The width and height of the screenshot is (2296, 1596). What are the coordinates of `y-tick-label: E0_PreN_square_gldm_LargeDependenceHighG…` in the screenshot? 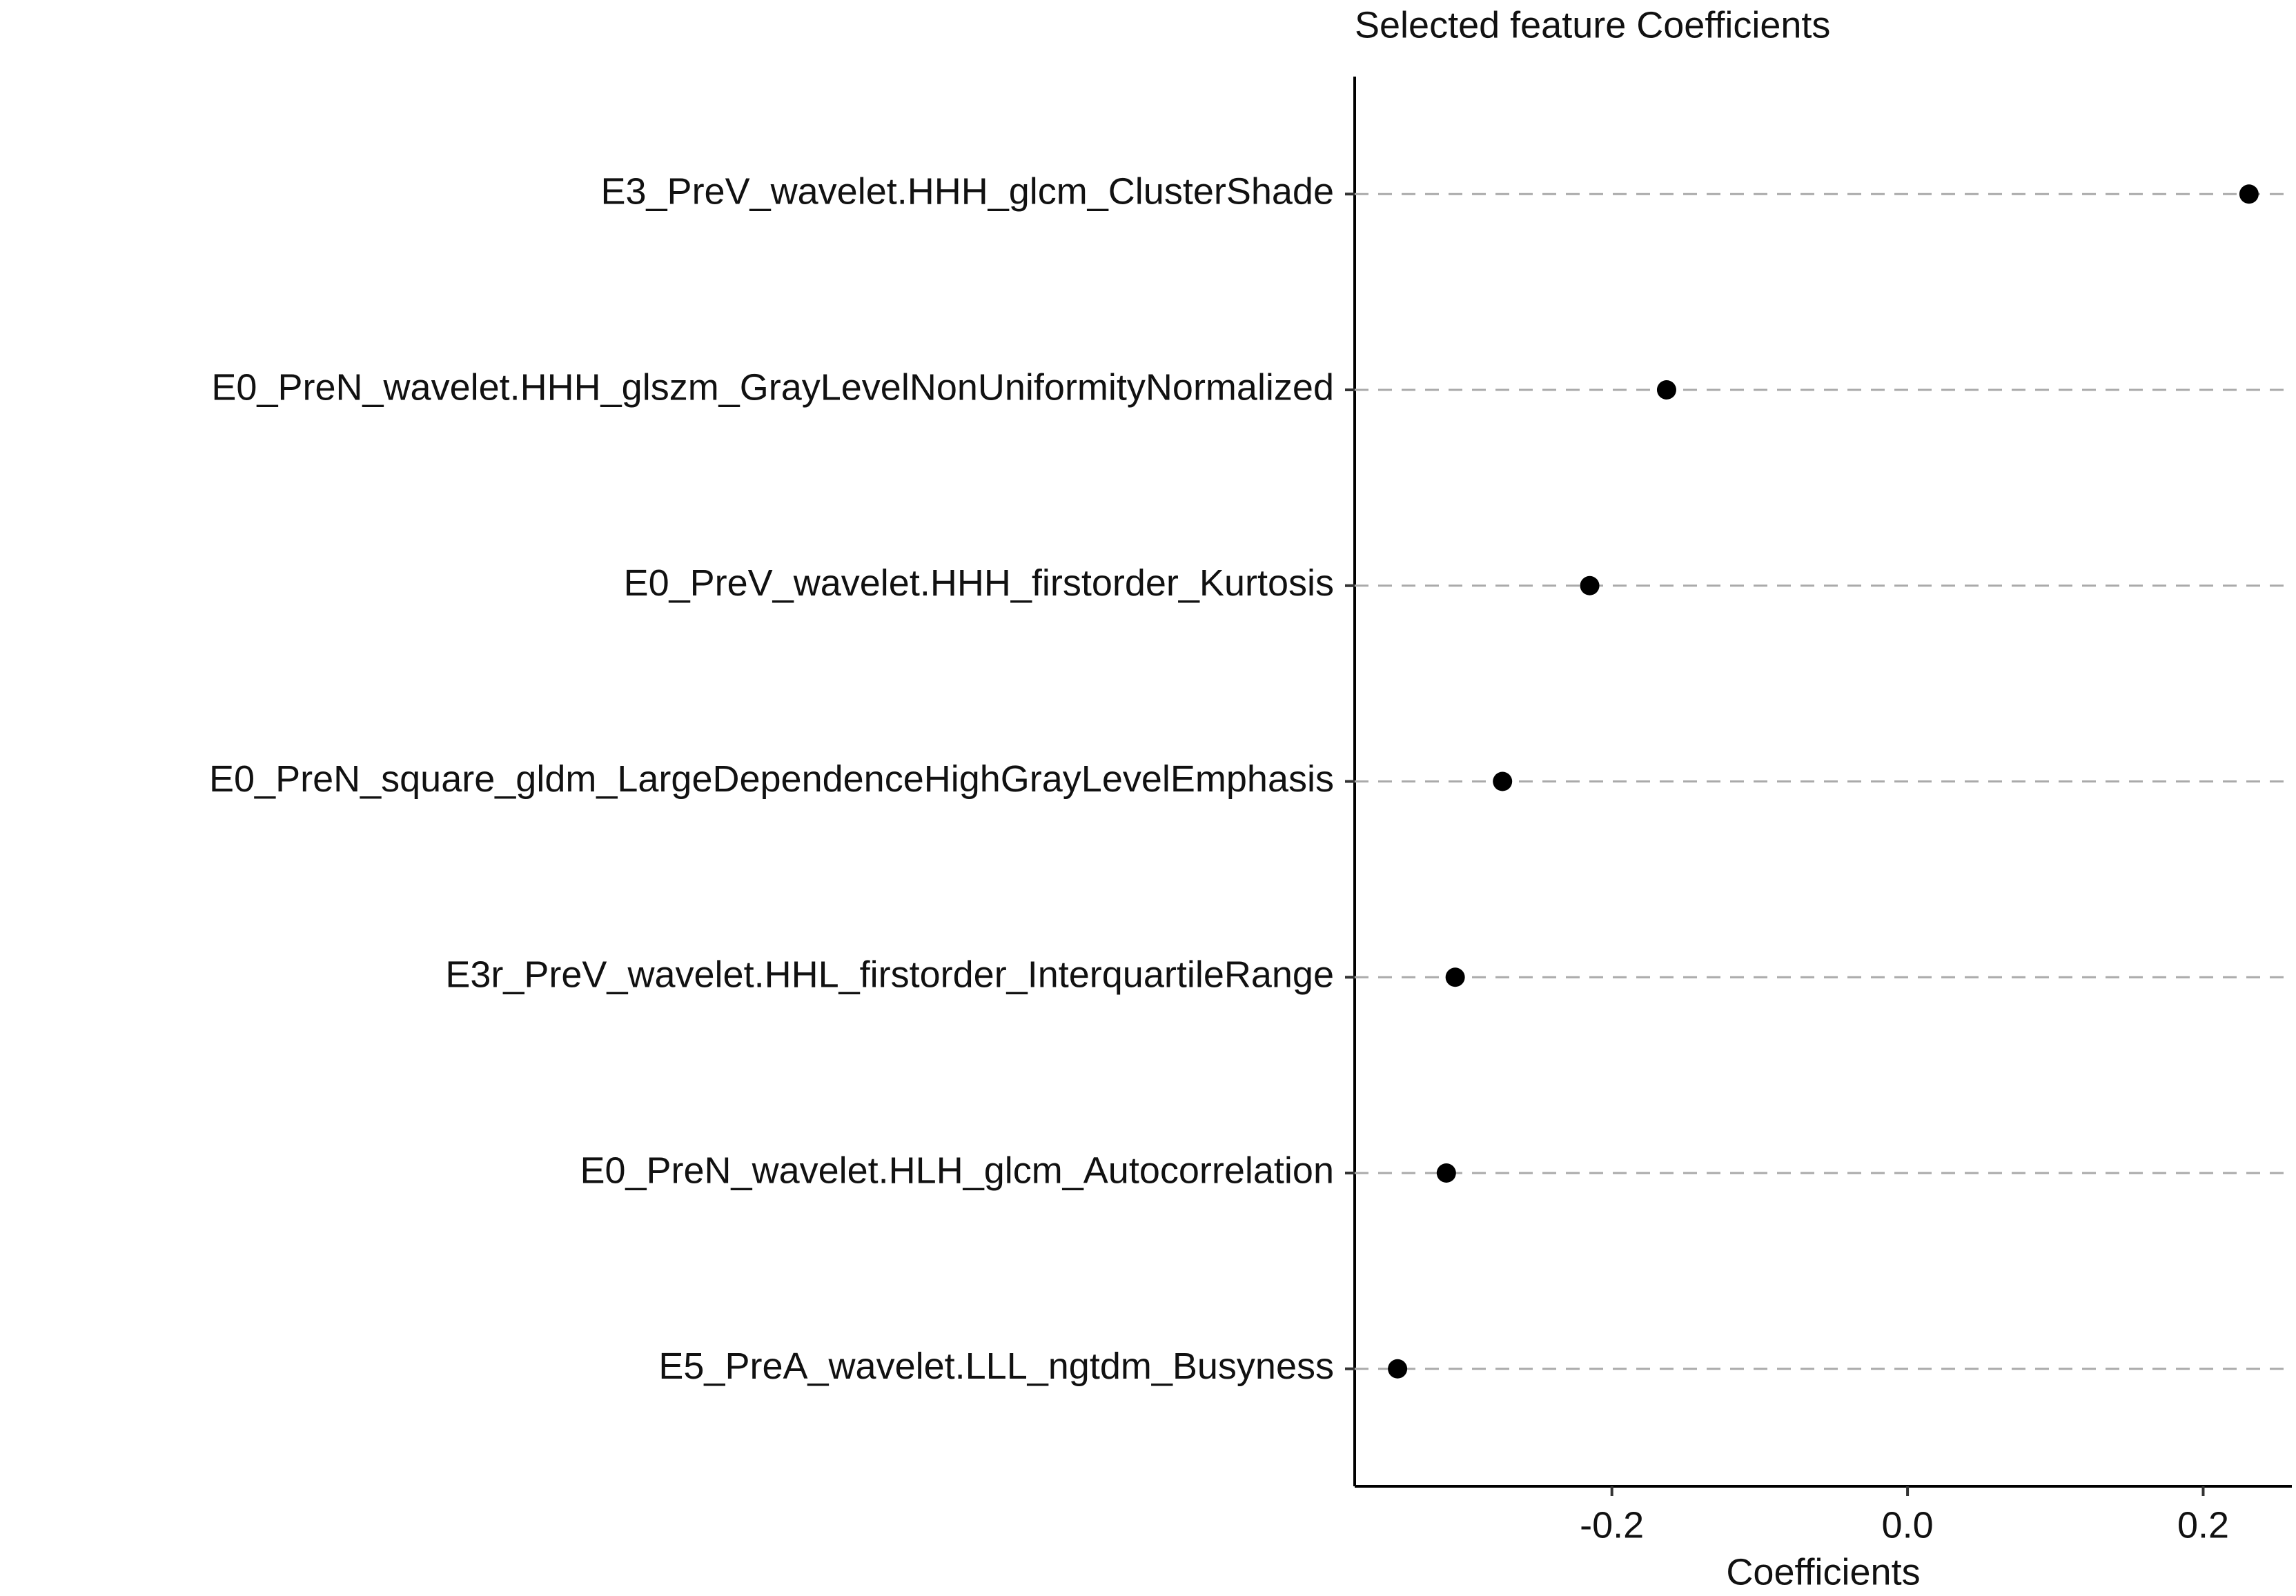 It's located at (771, 779).